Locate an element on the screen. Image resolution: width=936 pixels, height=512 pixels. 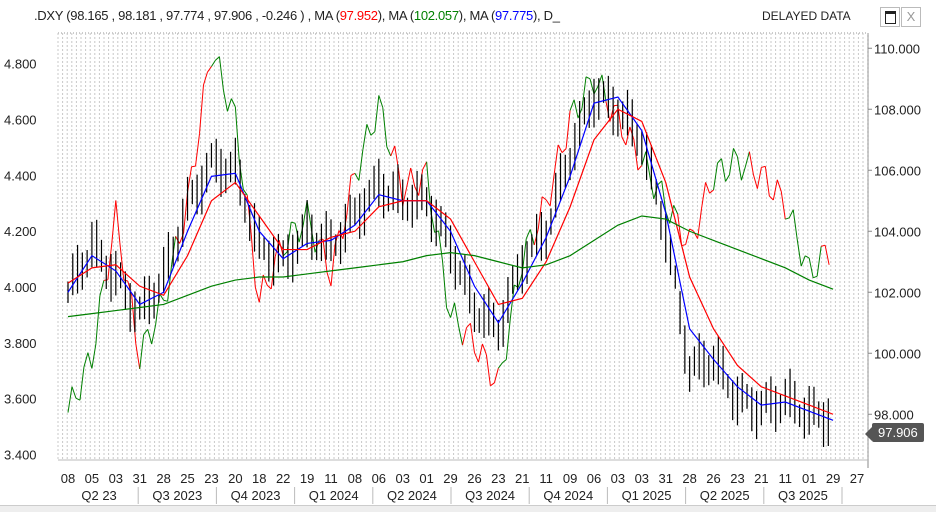
left-axis-label: 4.800 is located at coordinates (20, 64).